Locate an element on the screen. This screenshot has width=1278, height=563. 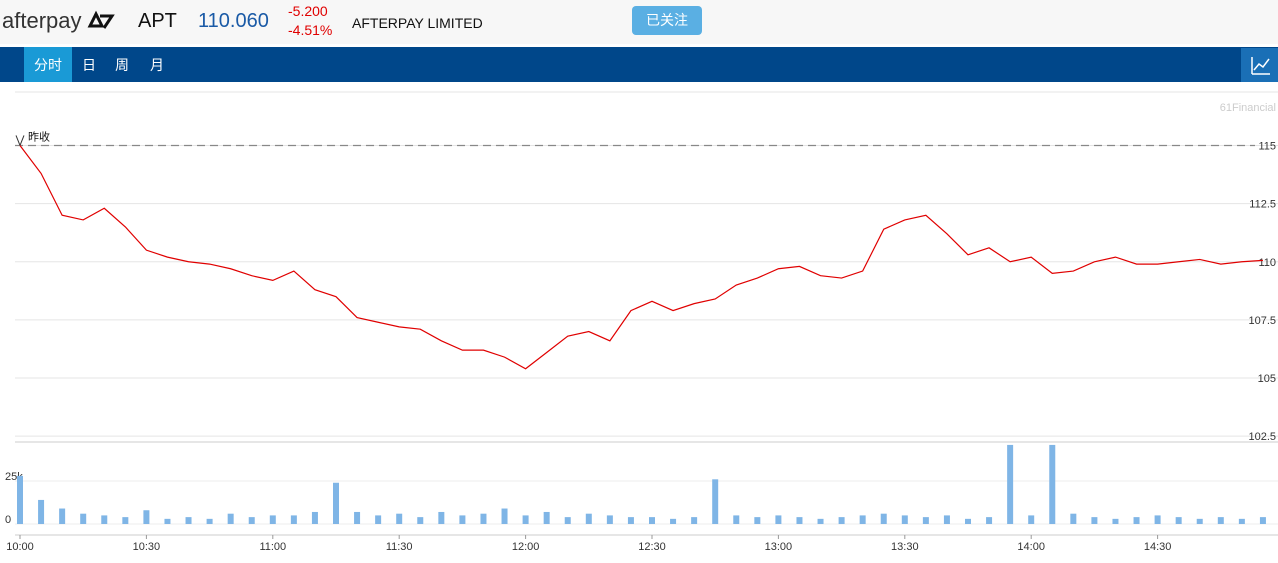
follow-button is located at coordinates (667, 20).